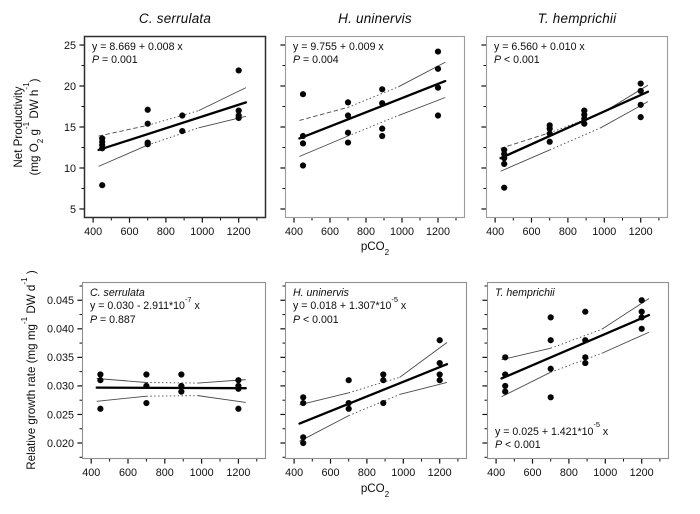 Image resolution: width=700 pixels, height=514 pixels. I want to click on panel-title-c-serrulata: C. serrulata, so click(175, 18).